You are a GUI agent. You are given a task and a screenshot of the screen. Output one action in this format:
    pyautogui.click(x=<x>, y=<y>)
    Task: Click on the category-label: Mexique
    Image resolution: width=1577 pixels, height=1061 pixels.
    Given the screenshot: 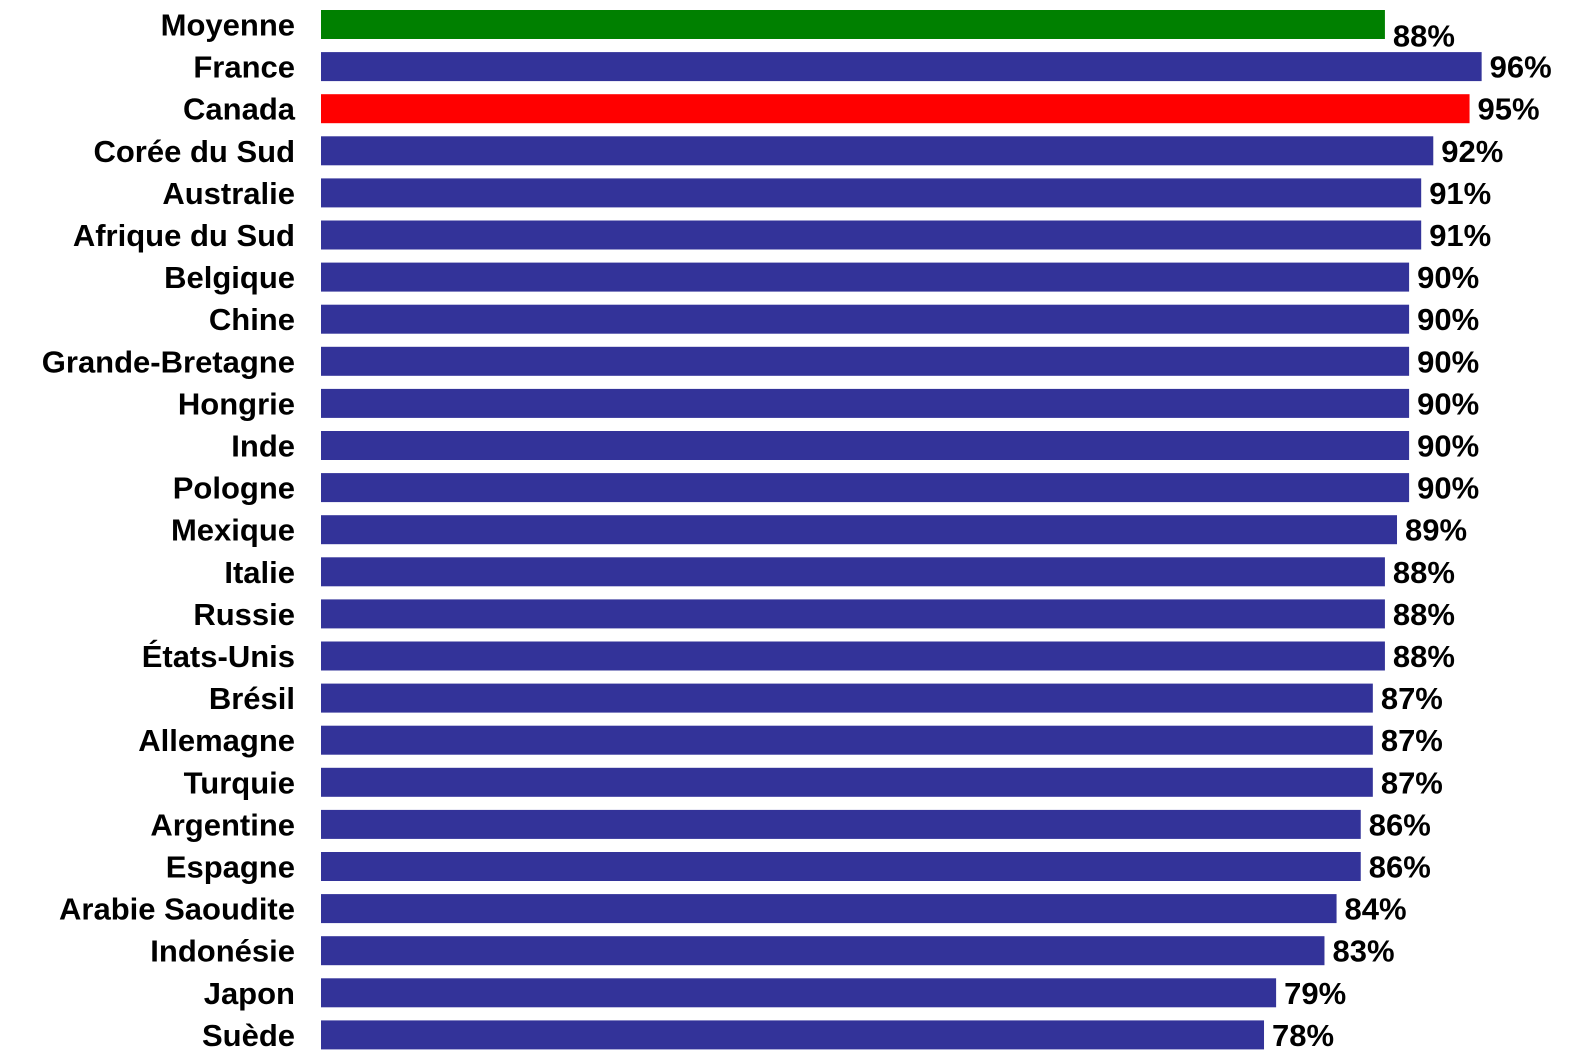 What is the action you would take?
    pyautogui.click(x=233, y=530)
    